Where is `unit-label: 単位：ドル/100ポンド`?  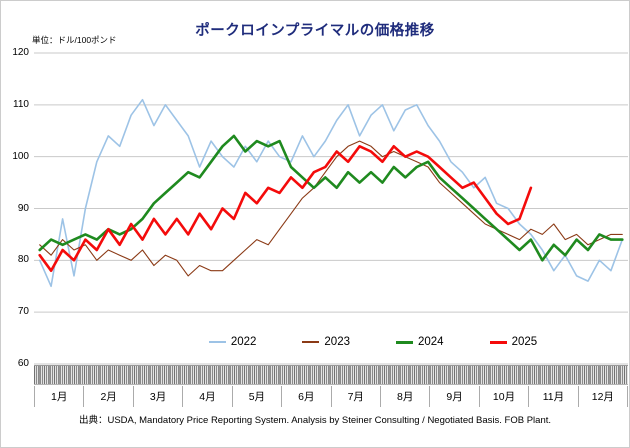 unit-label: 単位：ドル/100ポンド is located at coordinates (74, 40).